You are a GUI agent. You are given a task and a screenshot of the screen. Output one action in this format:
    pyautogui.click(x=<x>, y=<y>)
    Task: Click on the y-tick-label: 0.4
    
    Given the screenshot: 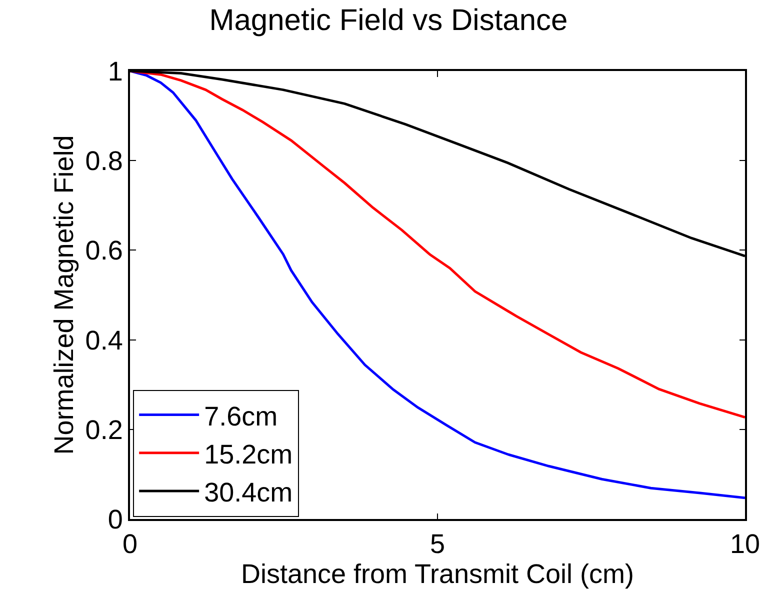 What is the action you would take?
    pyautogui.click(x=104, y=340)
    